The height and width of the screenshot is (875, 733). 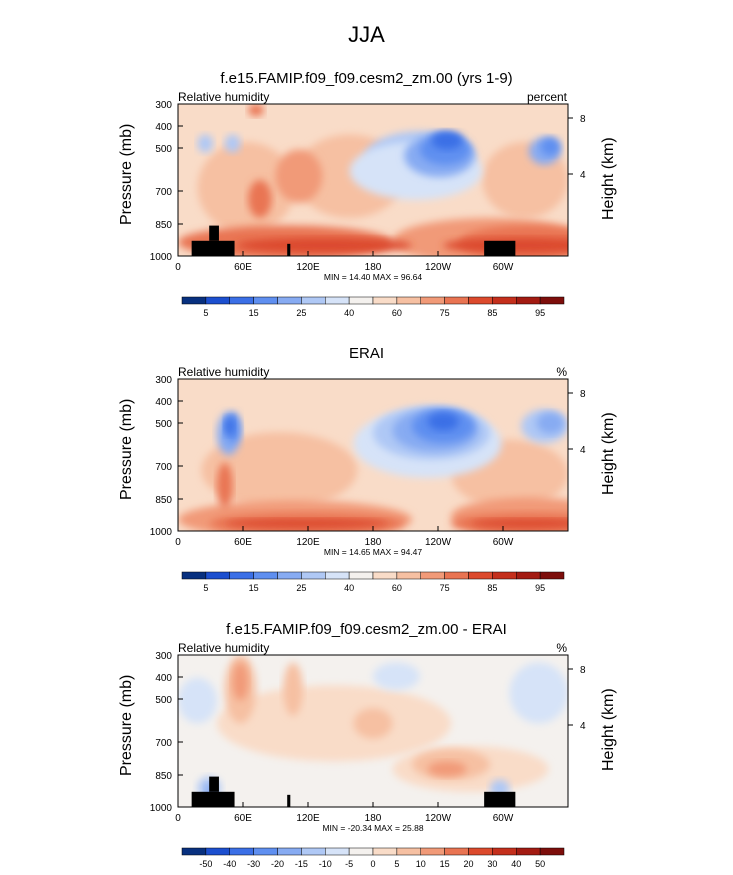 What do you see at coordinates (163, 700) in the screenshot?
I see `y-tick-label: 500` at bounding box center [163, 700].